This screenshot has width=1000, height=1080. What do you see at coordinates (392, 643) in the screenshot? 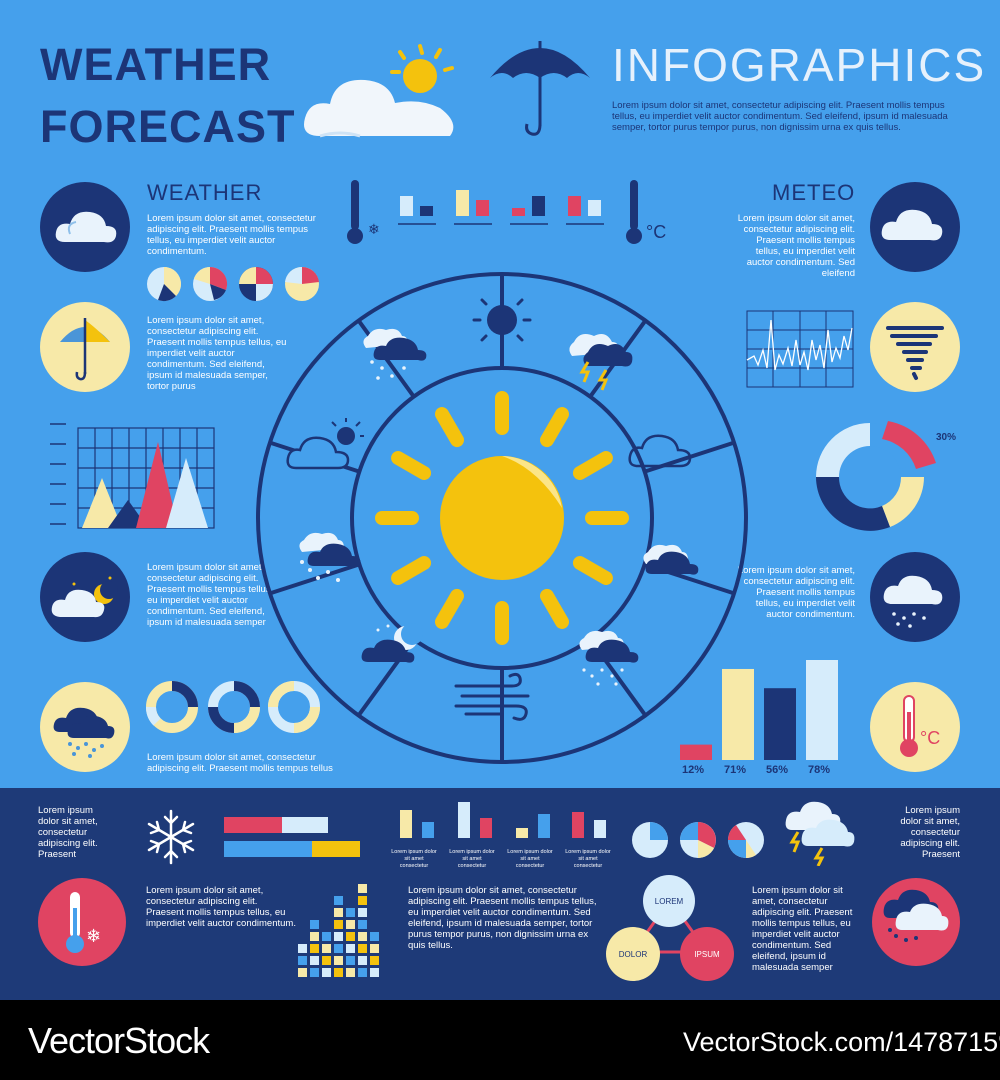
I see `moon-cloud-icon` at bounding box center [392, 643].